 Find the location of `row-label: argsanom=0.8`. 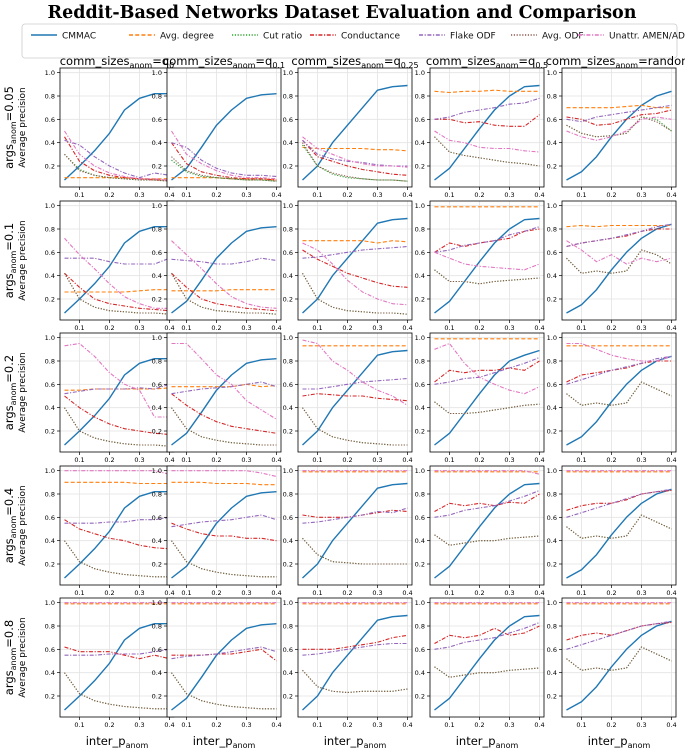

row-label: argsanom=0.8 is located at coordinates (10, 657).